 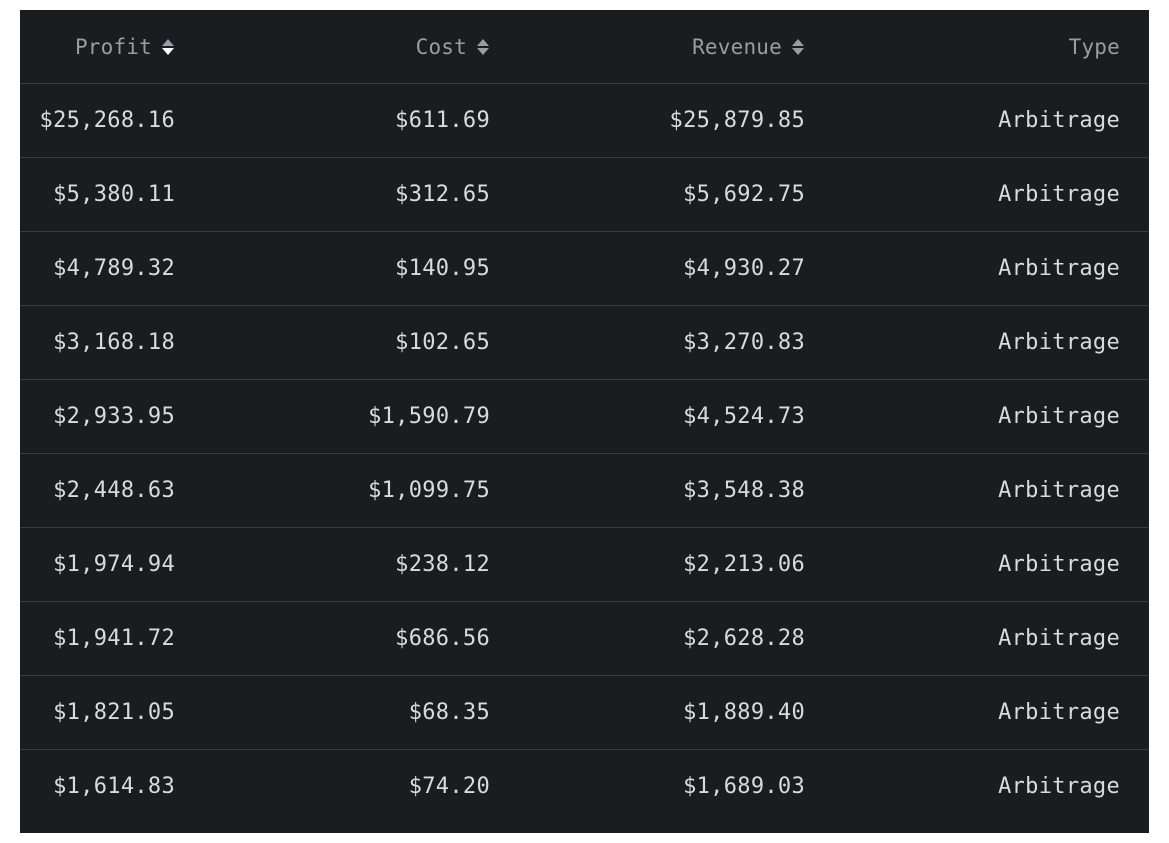 What do you see at coordinates (744, 712) in the screenshot?
I see `revenue-cell: $1,889.40` at bounding box center [744, 712].